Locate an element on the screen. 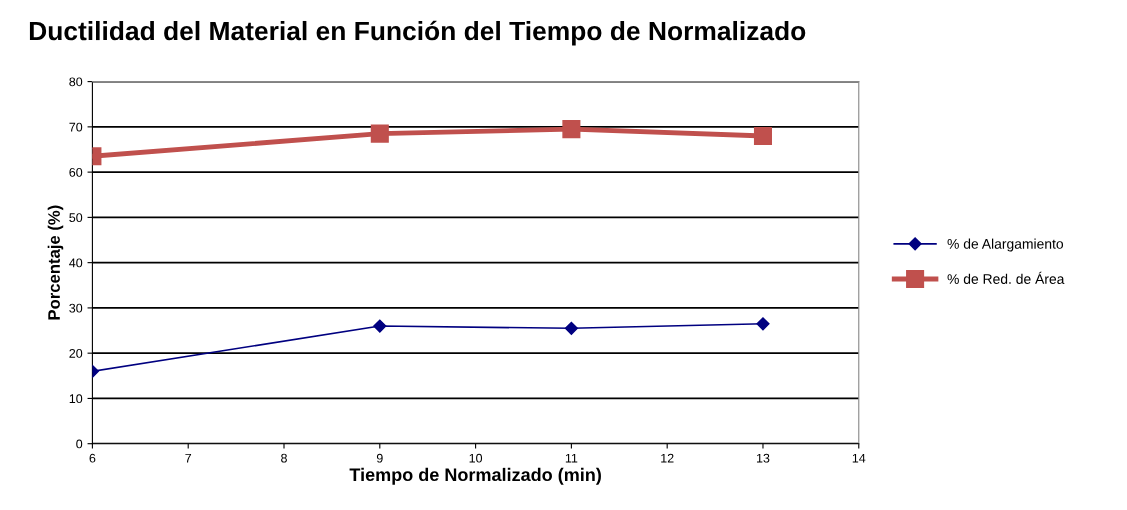  y-axis-title: Porcentaje (%) is located at coordinates (55, 262).